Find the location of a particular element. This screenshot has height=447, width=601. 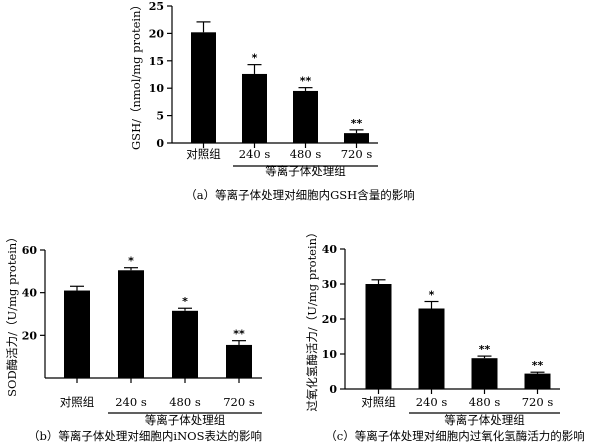

chart-caption: （b）等离子体处理对细胞内iNOS表达的影响 is located at coordinates (145, 436).